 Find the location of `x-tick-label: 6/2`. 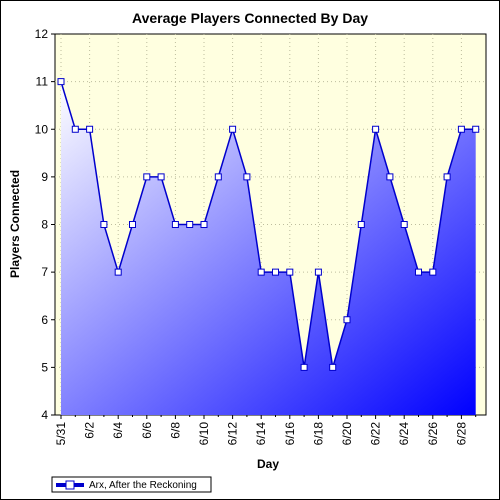

x-tick-label: 6/2 is located at coordinates (90, 430).